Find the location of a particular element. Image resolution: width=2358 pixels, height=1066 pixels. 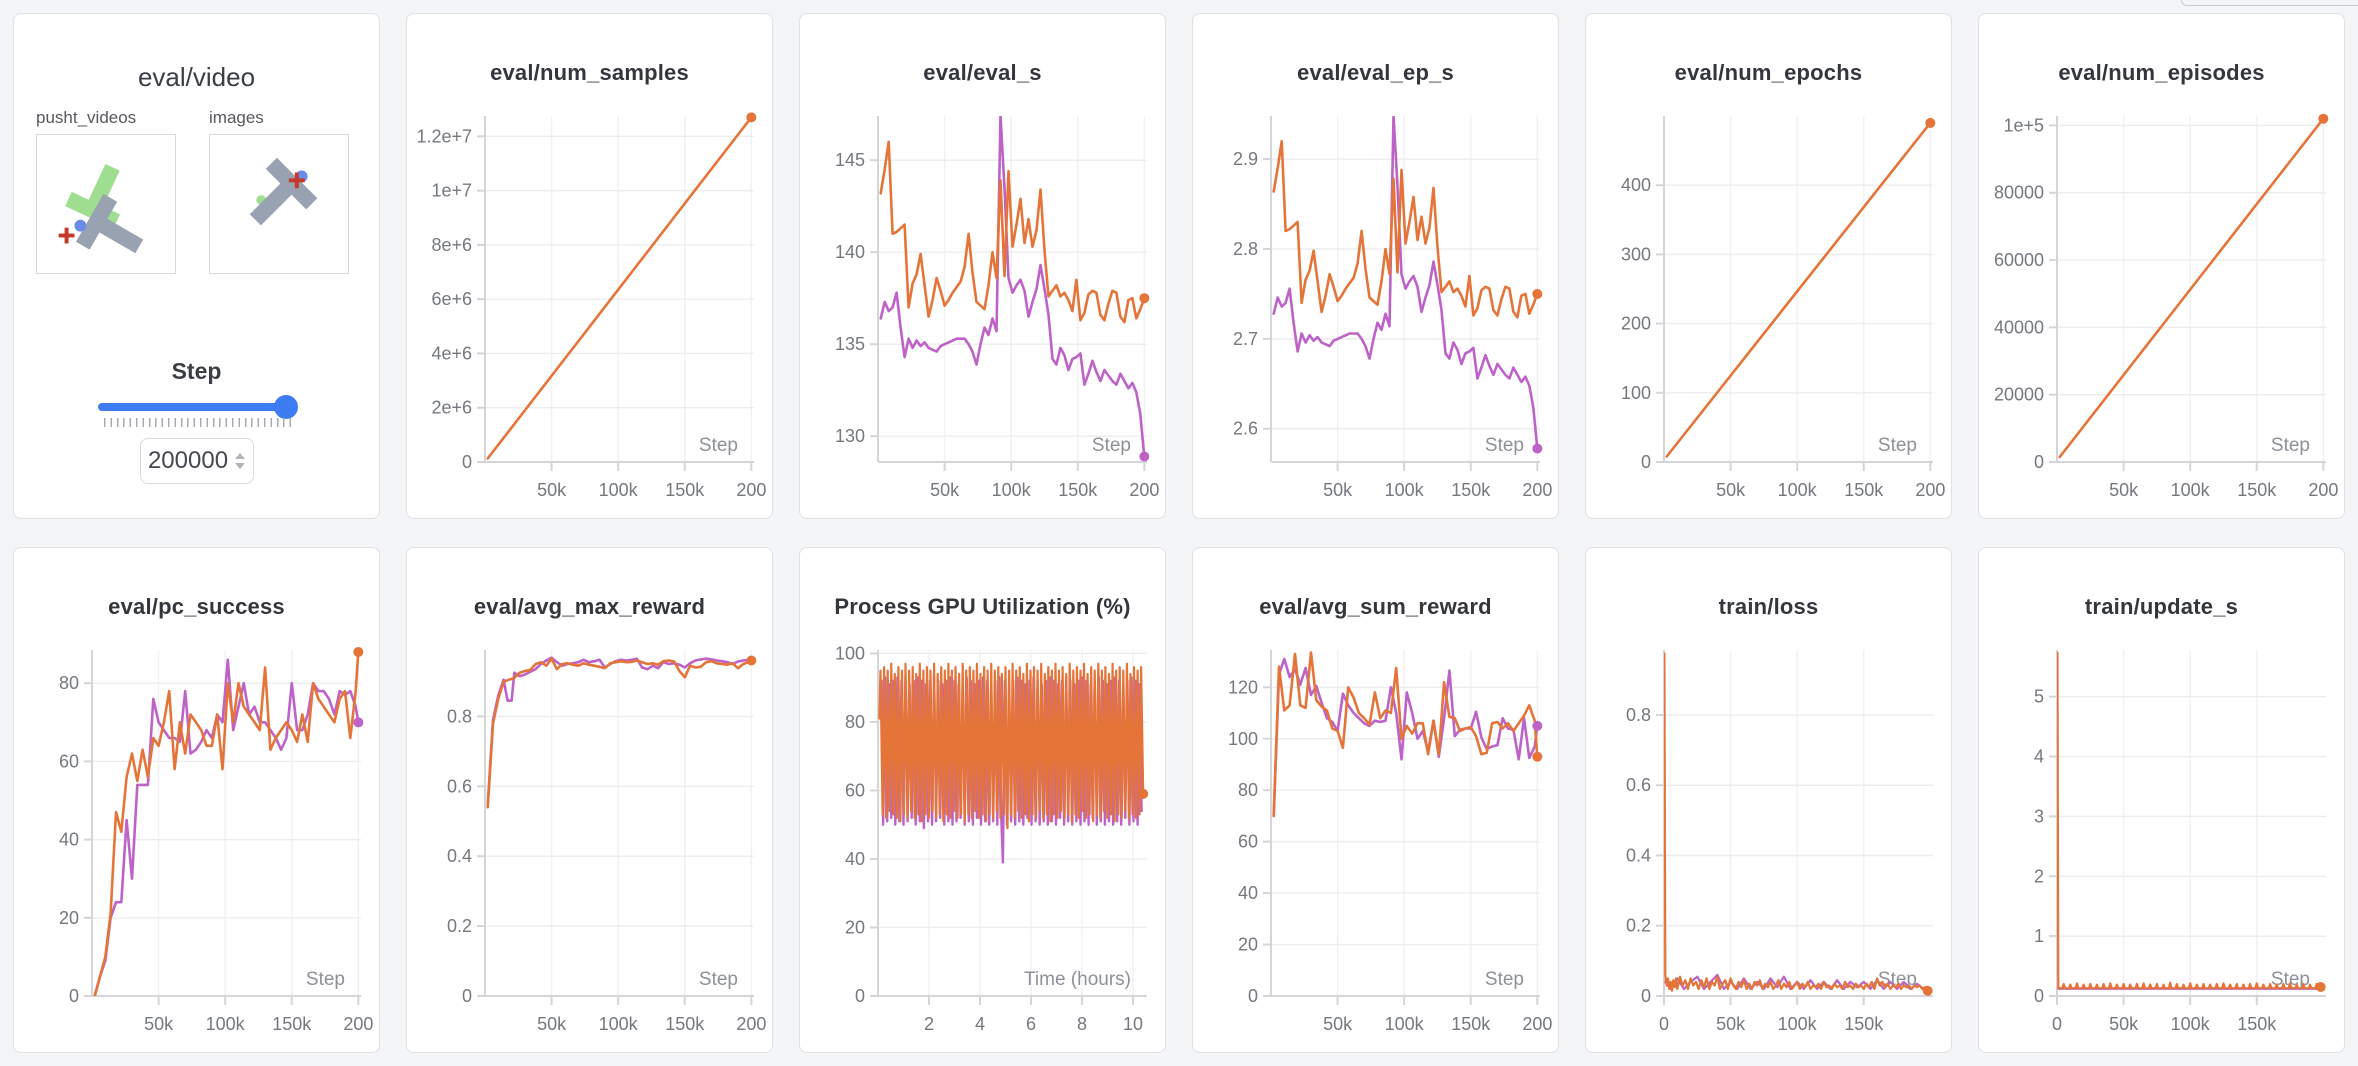

video-panel-title: eval/video is located at coordinates (196, 77).